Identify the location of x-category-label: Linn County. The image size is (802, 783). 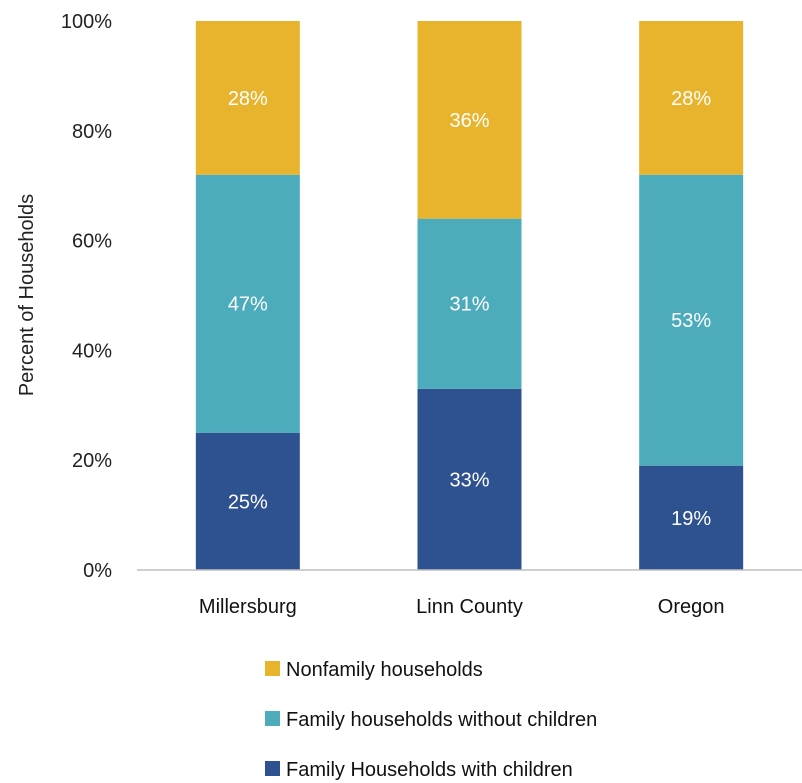
(469, 607).